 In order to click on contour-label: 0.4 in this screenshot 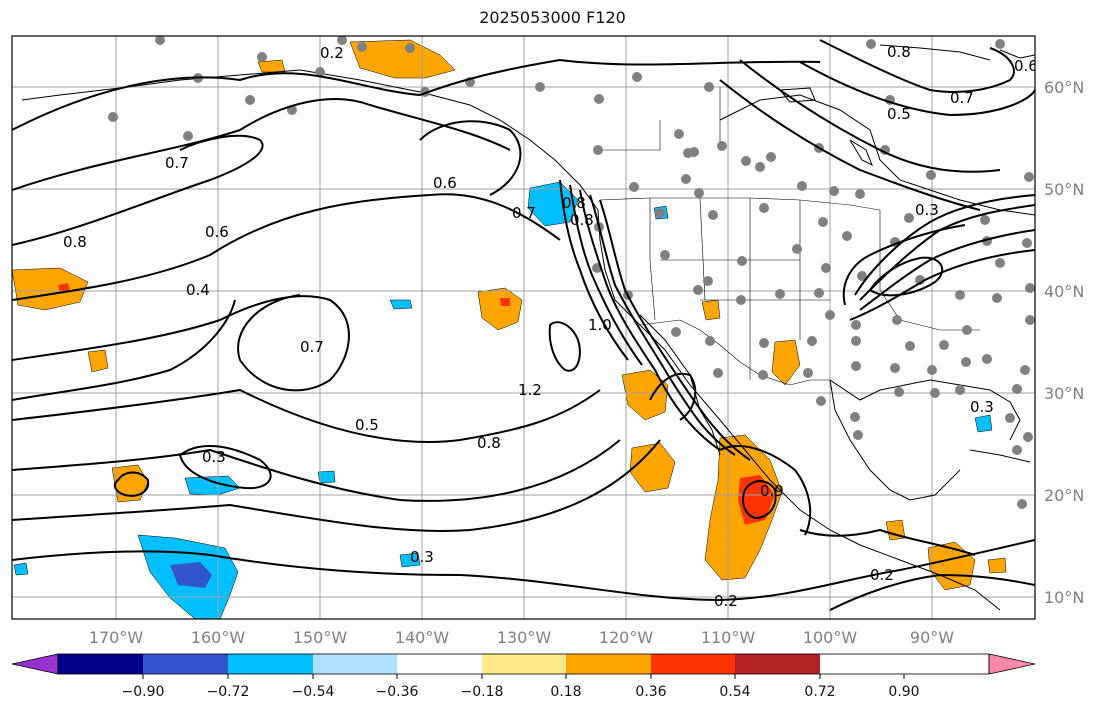, I will do `click(198, 290)`.